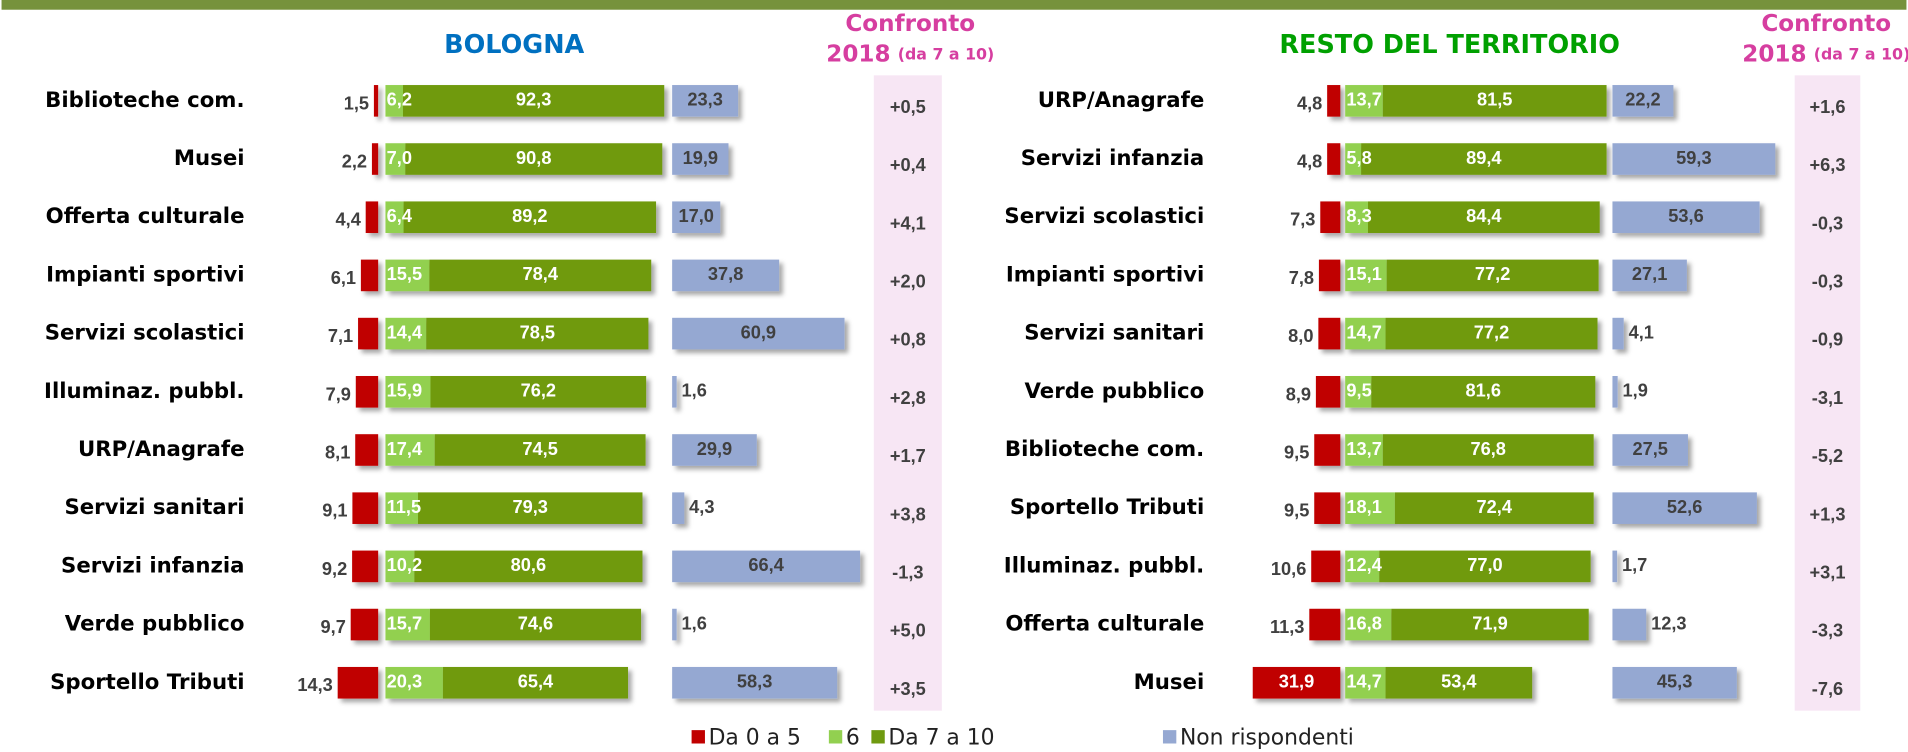 The width and height of the screenshot is (1908, 752). What do you see at coordinates (155, 624) in the screenshot?
I see `category-label: Verde pubblico` at bounding box center [155, 624].